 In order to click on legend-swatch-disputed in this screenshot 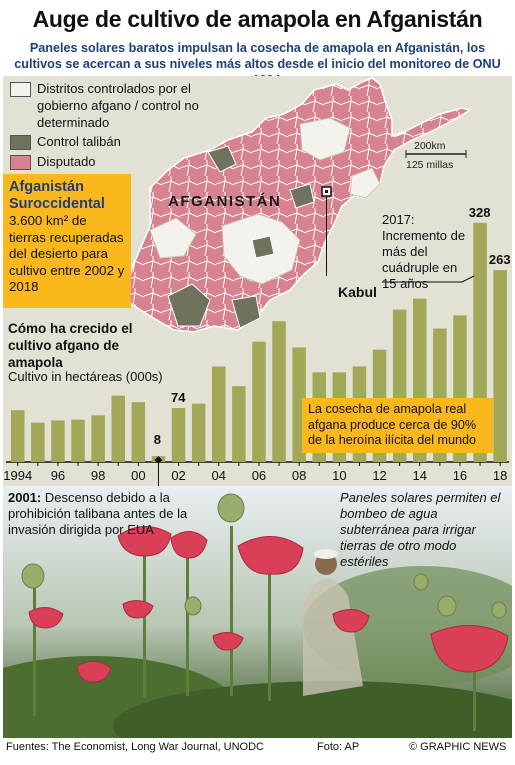, I will do `click(20, 162)`.